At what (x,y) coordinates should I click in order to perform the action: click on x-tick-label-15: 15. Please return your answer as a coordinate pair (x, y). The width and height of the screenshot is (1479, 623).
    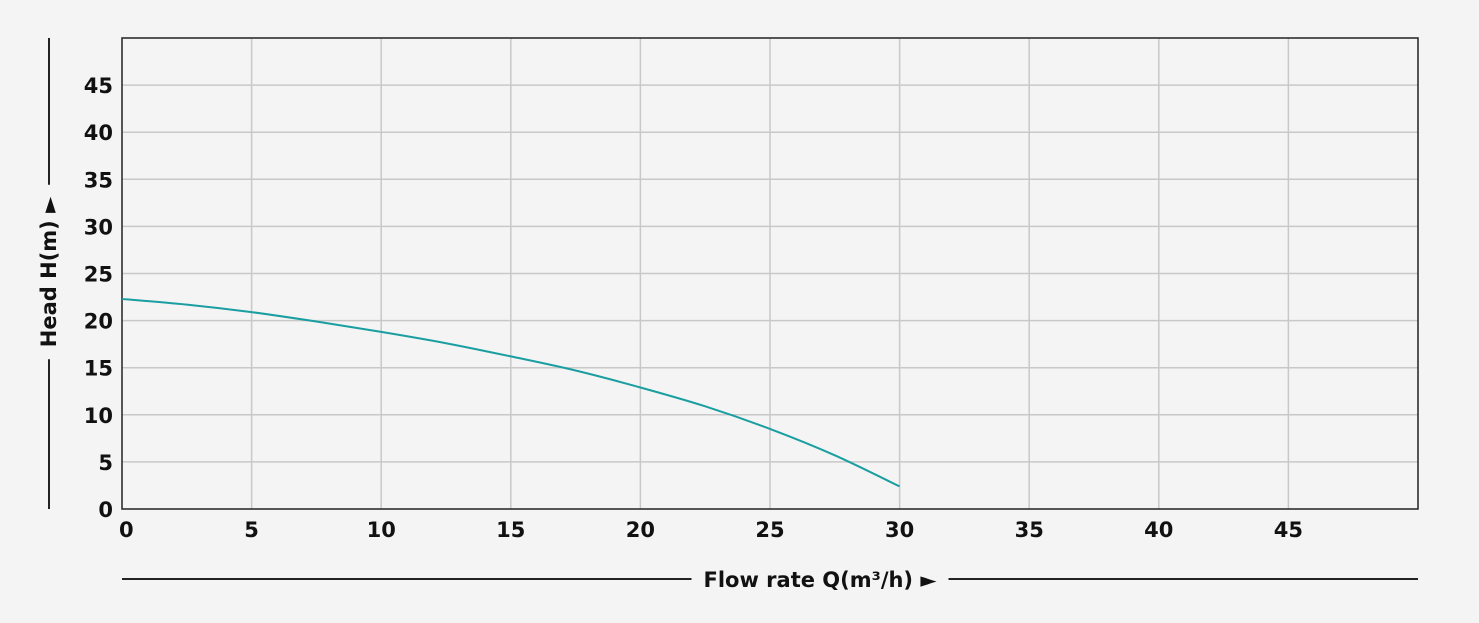
    Looking at the image, I should click on (510, 530).